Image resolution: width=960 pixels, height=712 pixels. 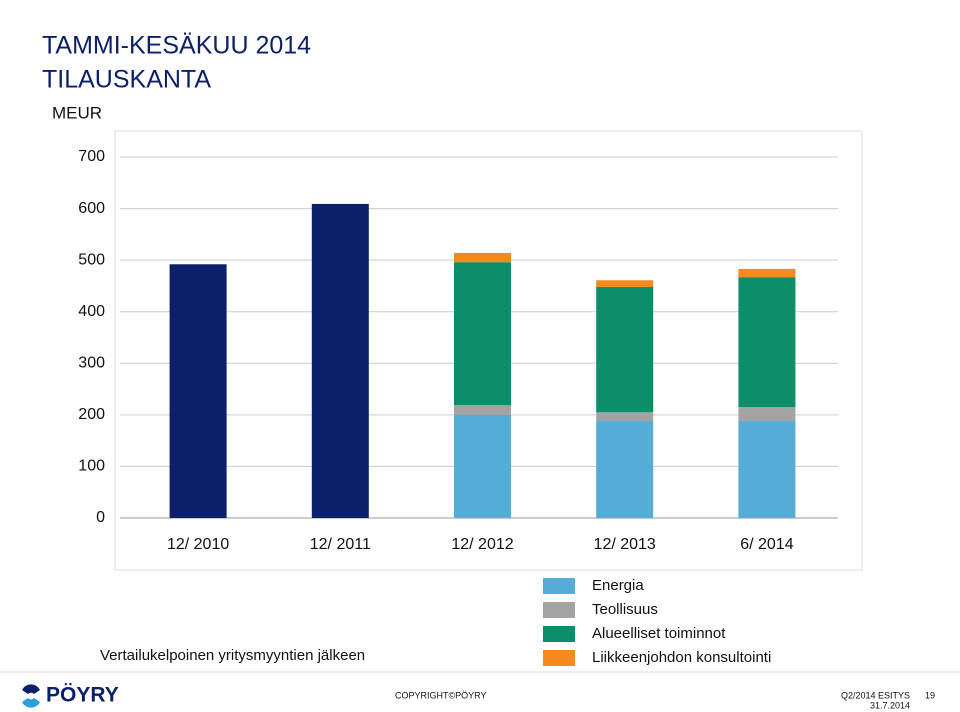 What do you see at coordinates (77, 112) in the screenshot?
I see `y-axis-label: MEUR` at bounding box center [77, 112].